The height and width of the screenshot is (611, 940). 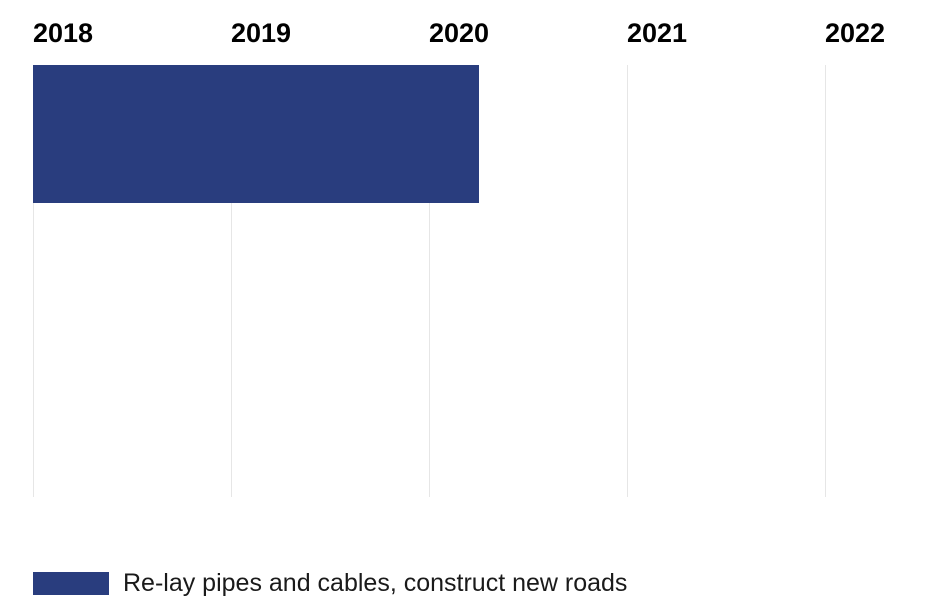 What do you see at coordinates (459, 33) in the screenshot?
I see `x-axis-tick-label: 2020` at bounding box center [459, 33].